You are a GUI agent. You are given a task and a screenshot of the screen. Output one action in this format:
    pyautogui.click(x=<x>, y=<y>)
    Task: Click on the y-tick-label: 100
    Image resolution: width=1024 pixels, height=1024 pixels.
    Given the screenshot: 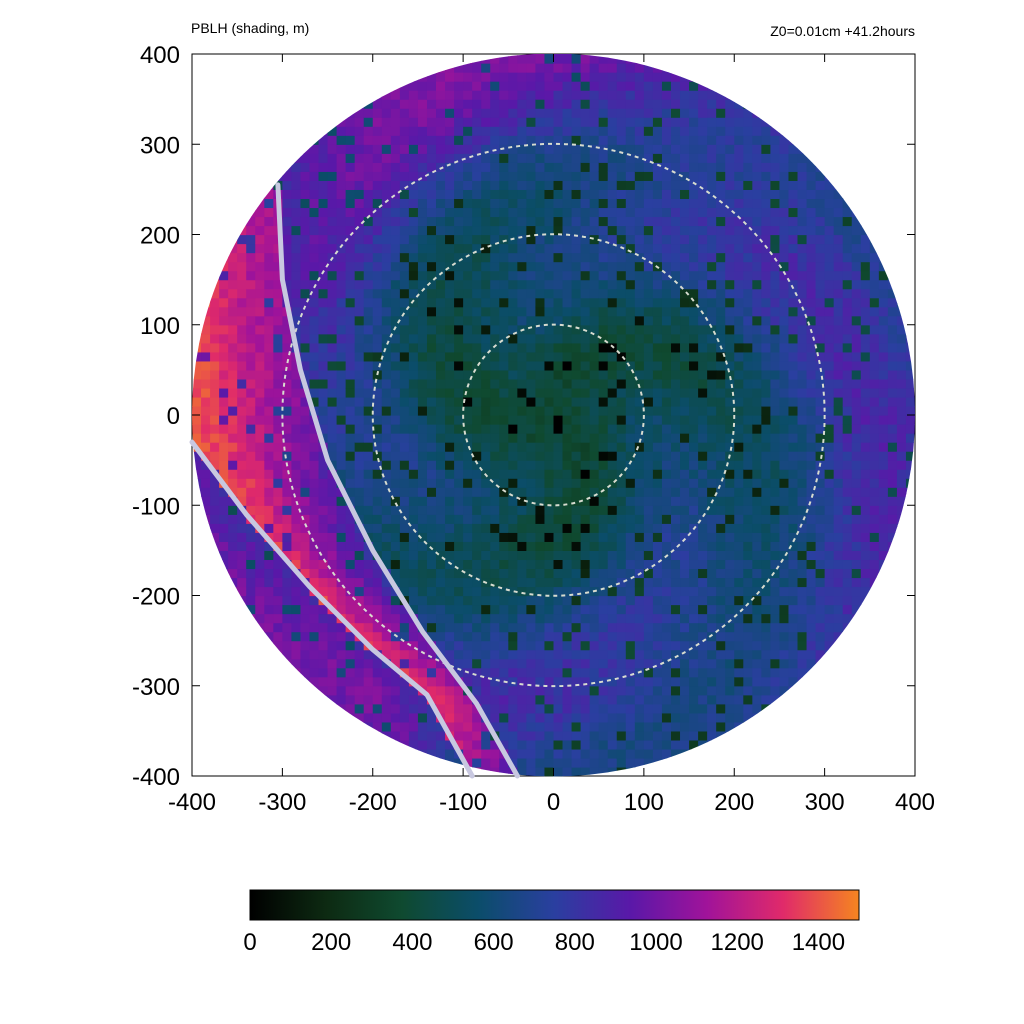 What is the action you would take?
    pyautogui.click(x=160, y=326)
    